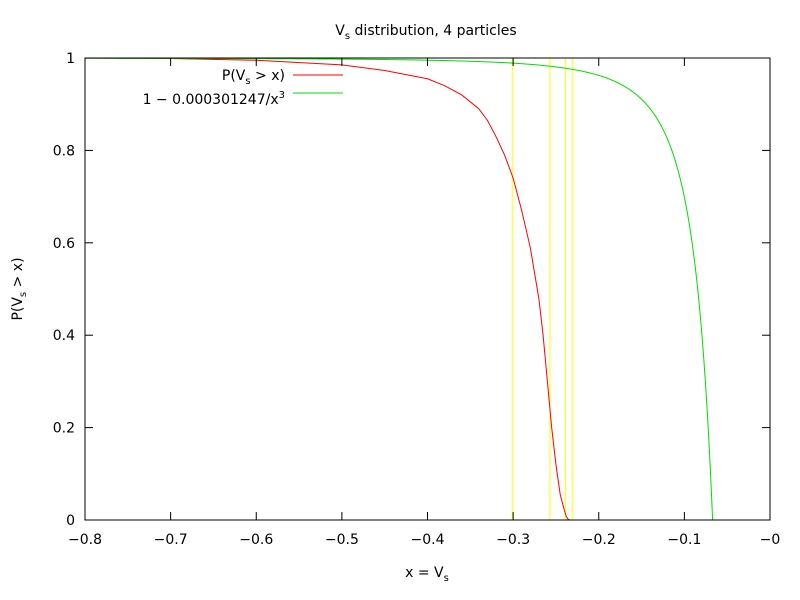  I want to click on x-tick-label-2: −0.7, so click(171, 540).